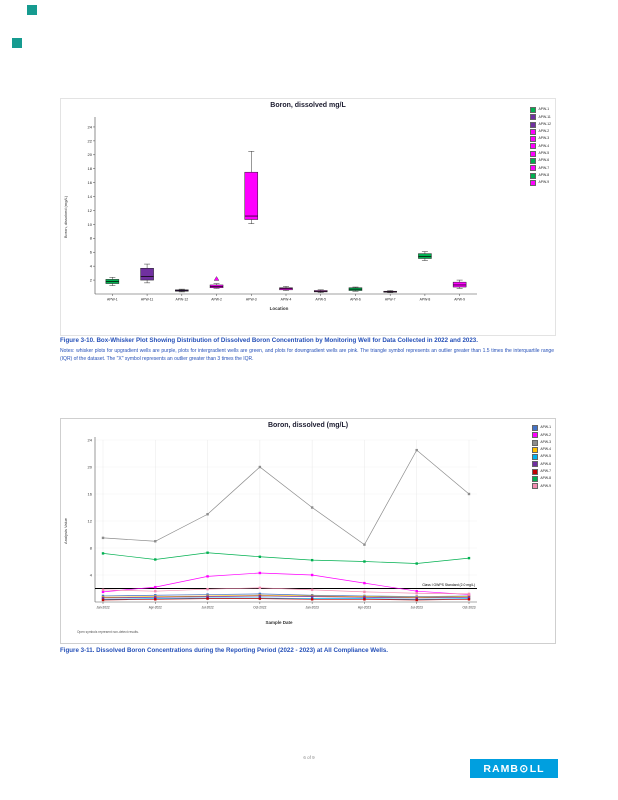 The height and width of the screenshot is (800, 618). Describe the element at coordinates (207, 608) in the screenshot. I see `svg-text: Jul-2022` at that location.